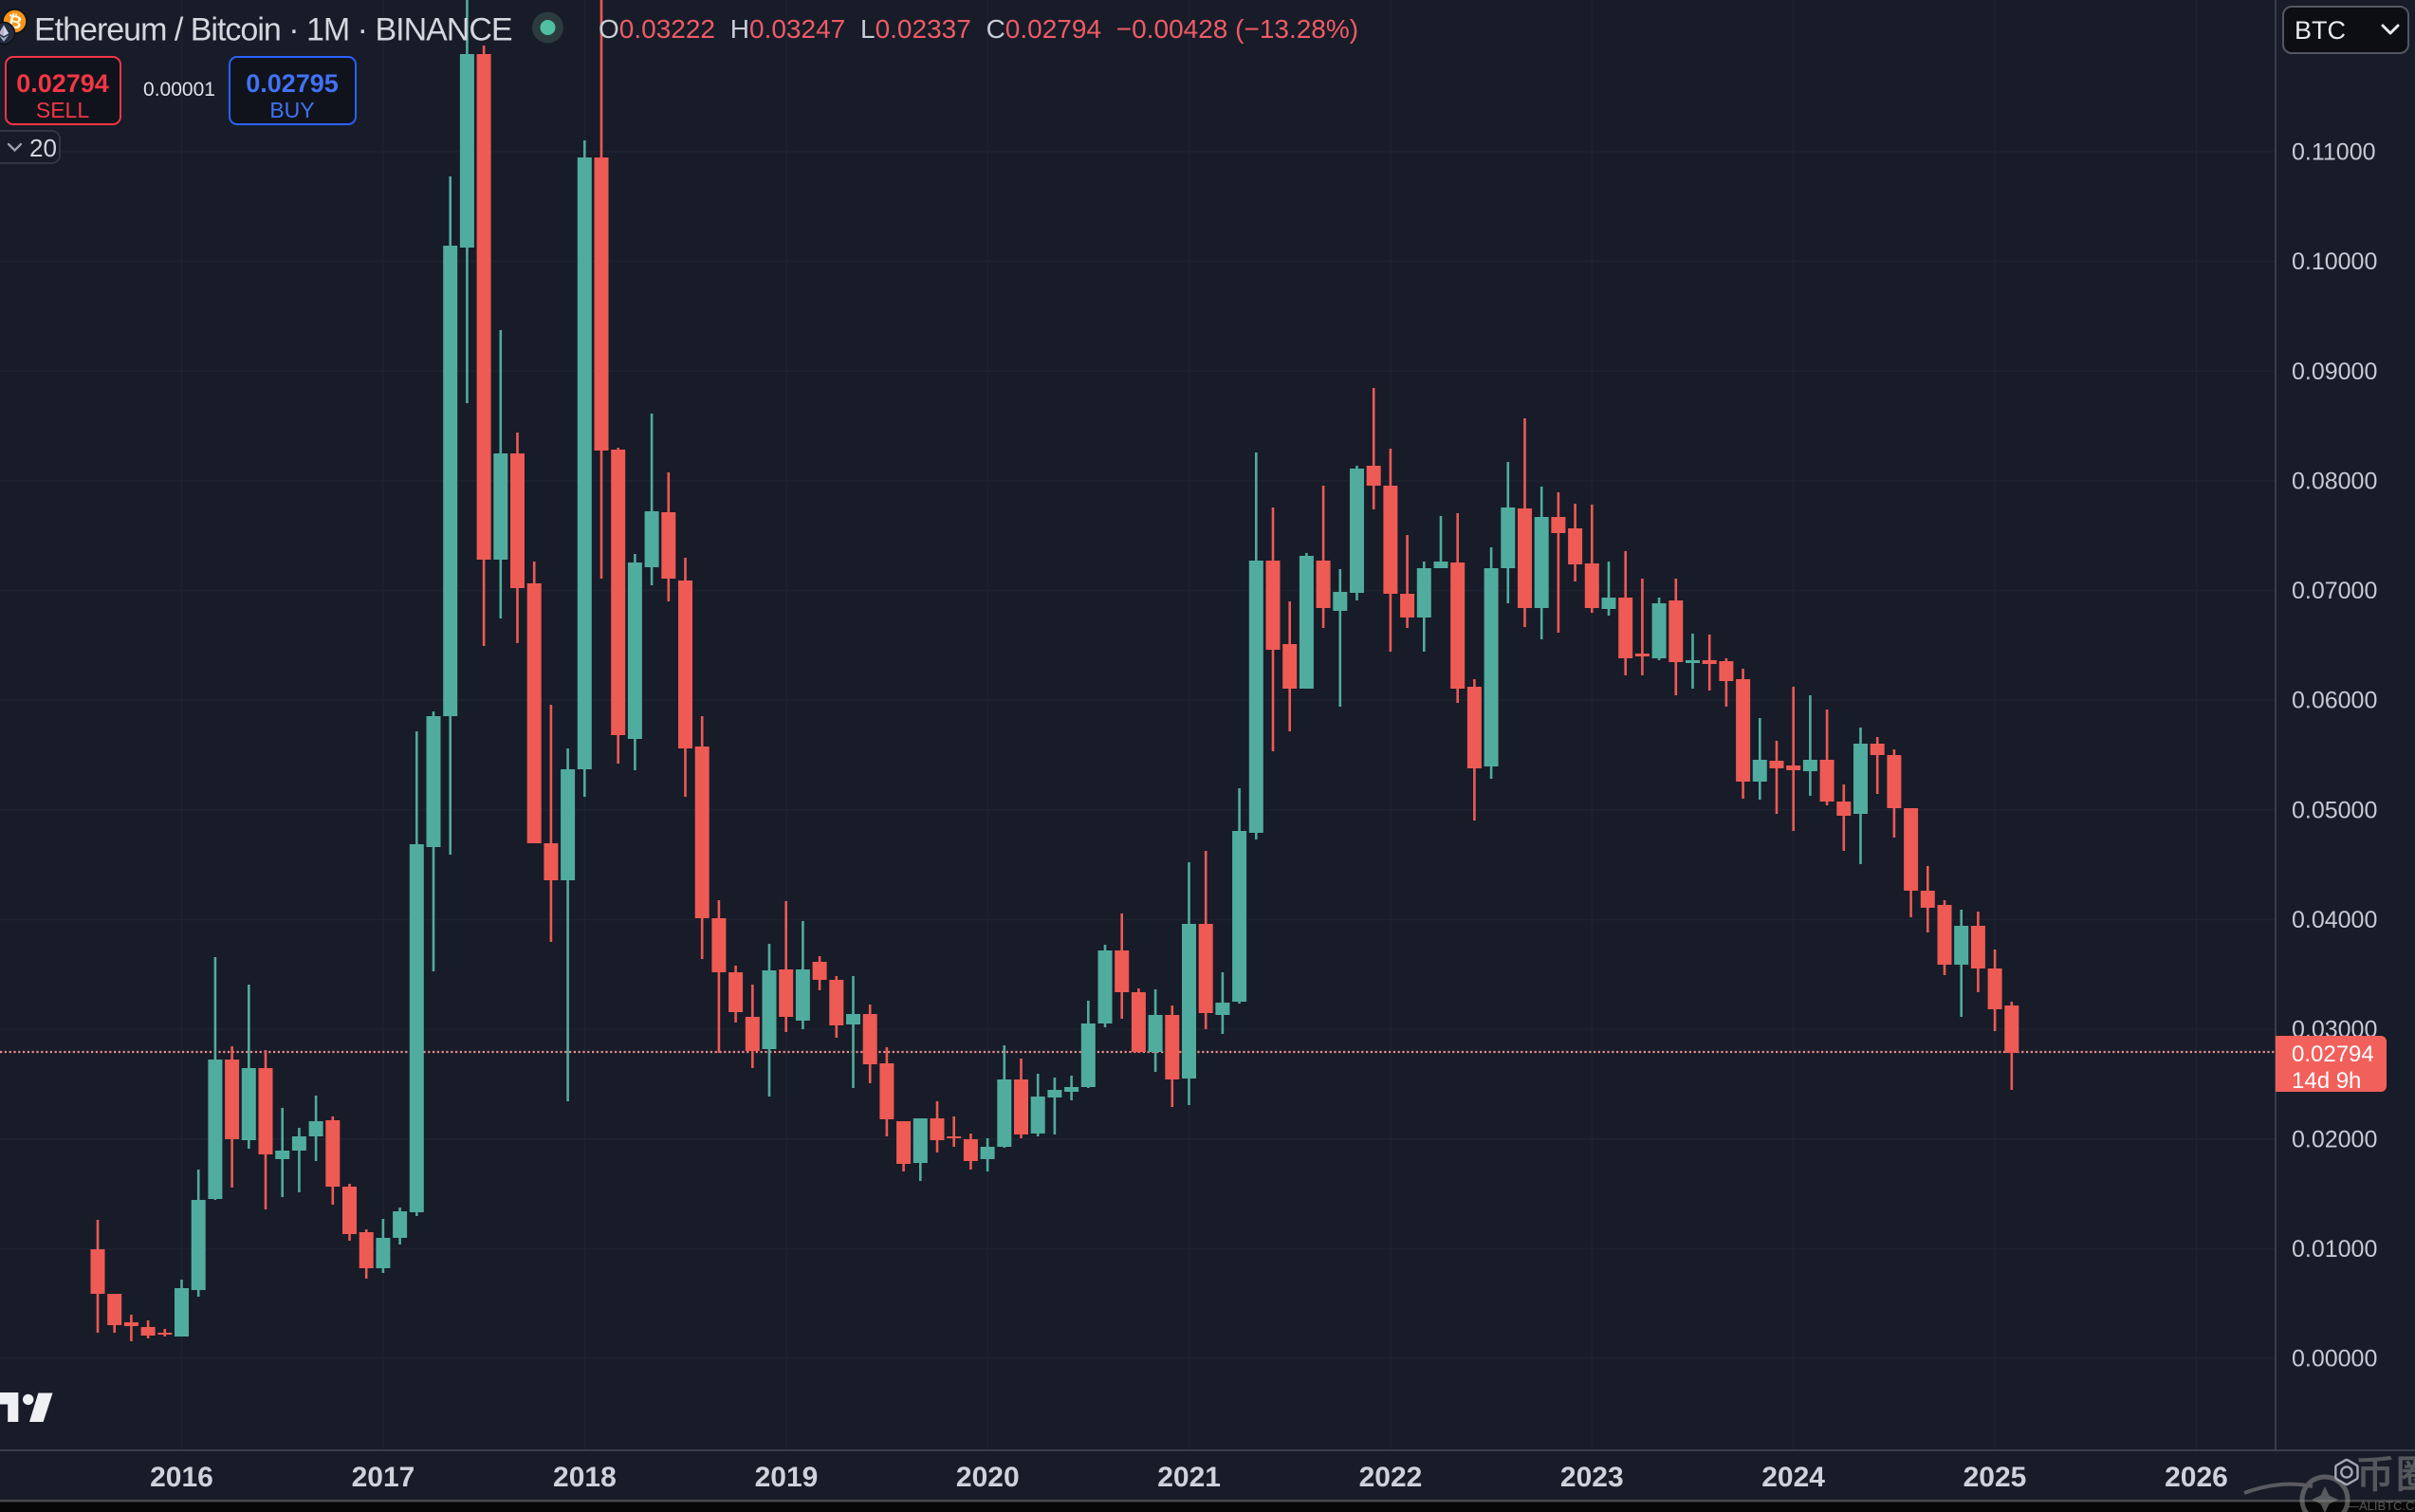  I want to click on svg-text: 币圈网, so click(2385, 1475).